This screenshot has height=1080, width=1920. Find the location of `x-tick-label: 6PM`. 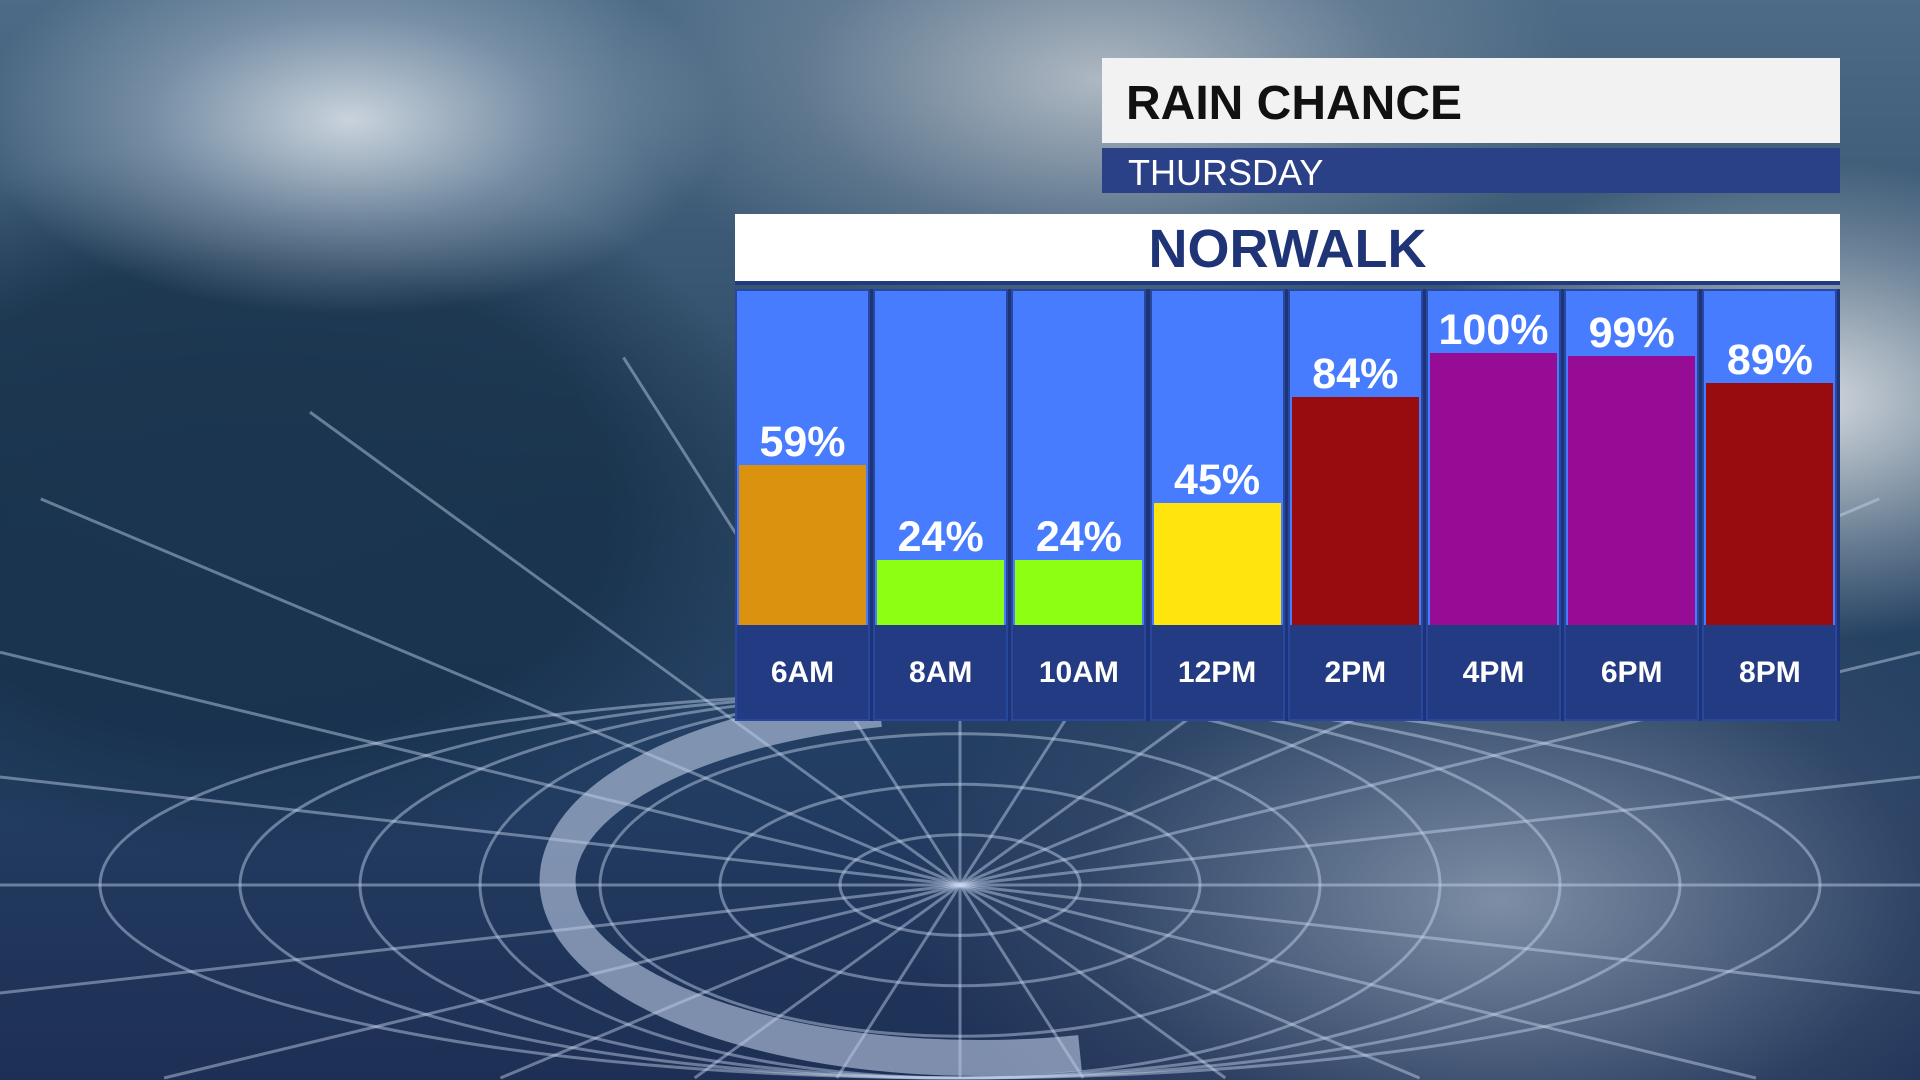

x-tick-label: 6PM is located at coordinates (1632, 672).